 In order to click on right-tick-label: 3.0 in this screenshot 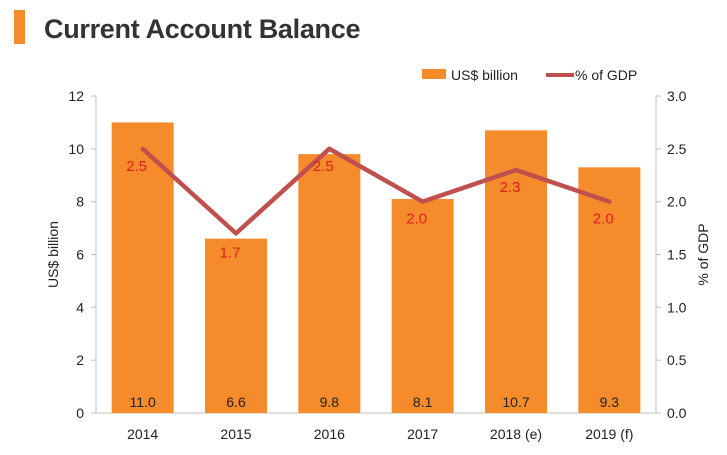, I will do `click(677, 96)`.